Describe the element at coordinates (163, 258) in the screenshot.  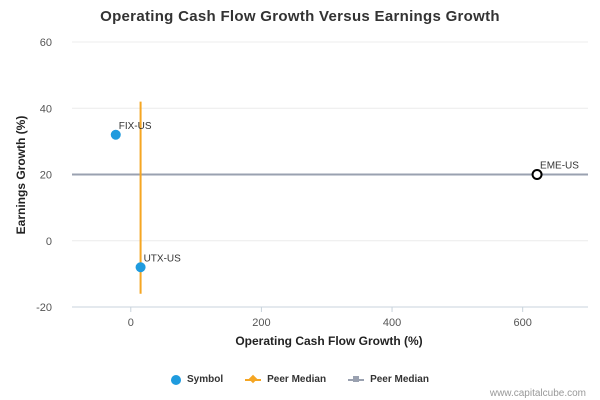
I see `data-point-label: UTX-US` at that location.